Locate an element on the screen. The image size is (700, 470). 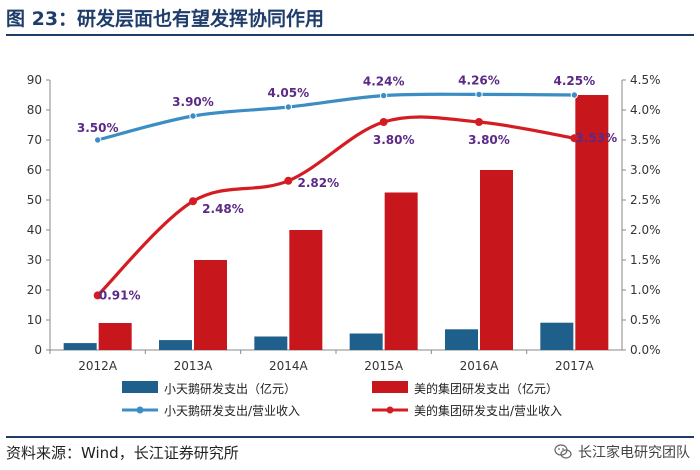
x-tick-label: 2012A is located at coordinates (98, 366).